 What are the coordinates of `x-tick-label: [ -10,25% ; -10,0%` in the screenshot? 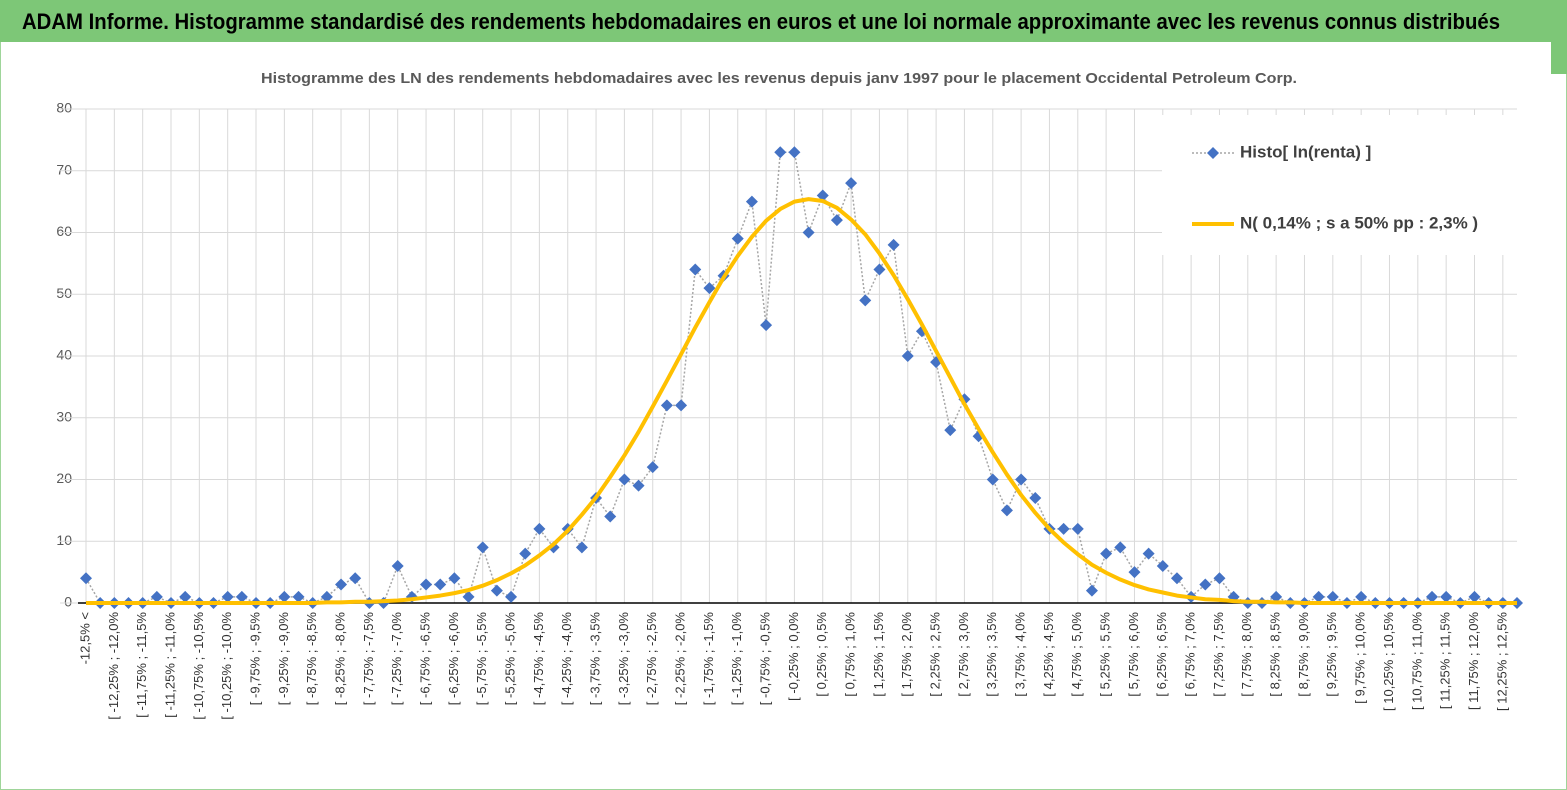 It's located at (226, 666).